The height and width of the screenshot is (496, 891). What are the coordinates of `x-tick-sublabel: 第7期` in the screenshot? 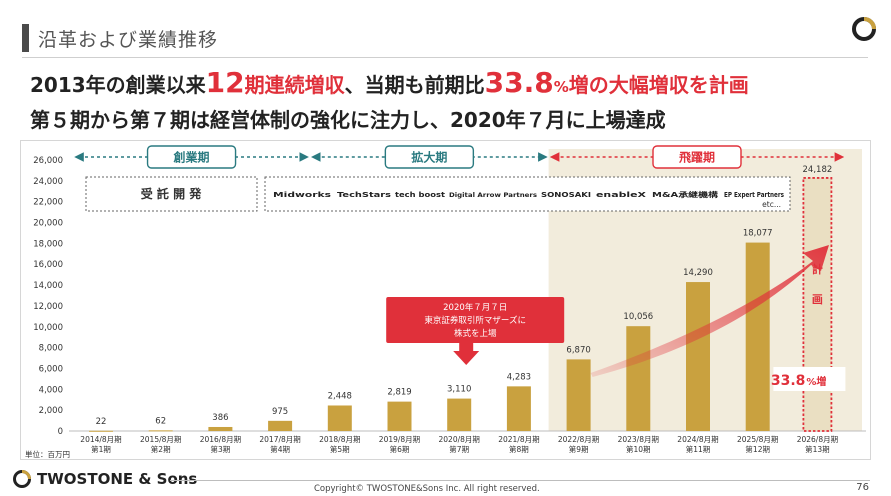 It's located at (459, 449).